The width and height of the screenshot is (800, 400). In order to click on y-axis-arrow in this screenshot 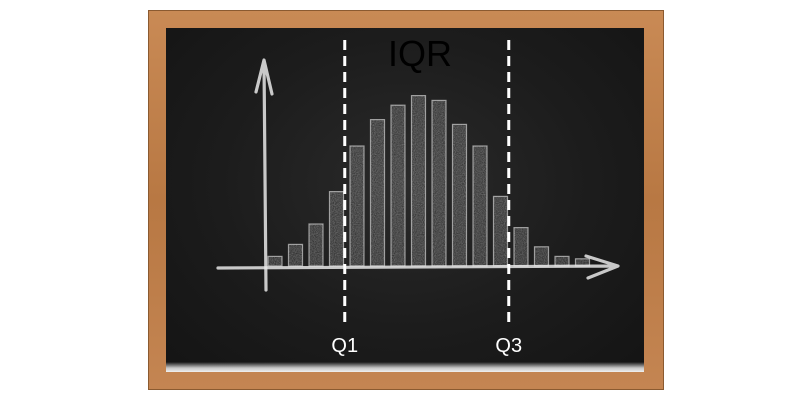, I will do `click(264, 175)`.